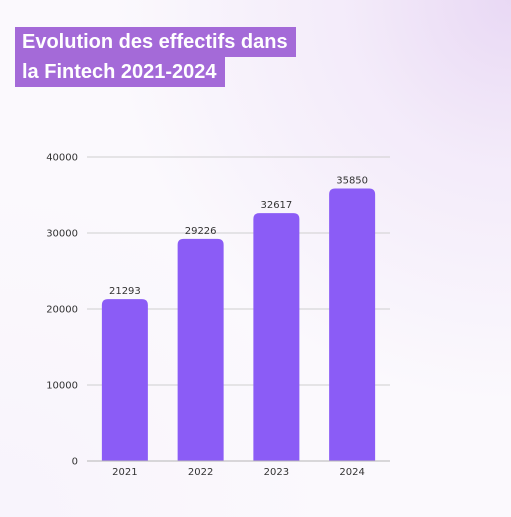 This screenshot has height=517, width=511. What do you see at coordinates (201, 231) in the screenshot?
I see `data-label-2022: 29226` at bounding box center [201, 231].